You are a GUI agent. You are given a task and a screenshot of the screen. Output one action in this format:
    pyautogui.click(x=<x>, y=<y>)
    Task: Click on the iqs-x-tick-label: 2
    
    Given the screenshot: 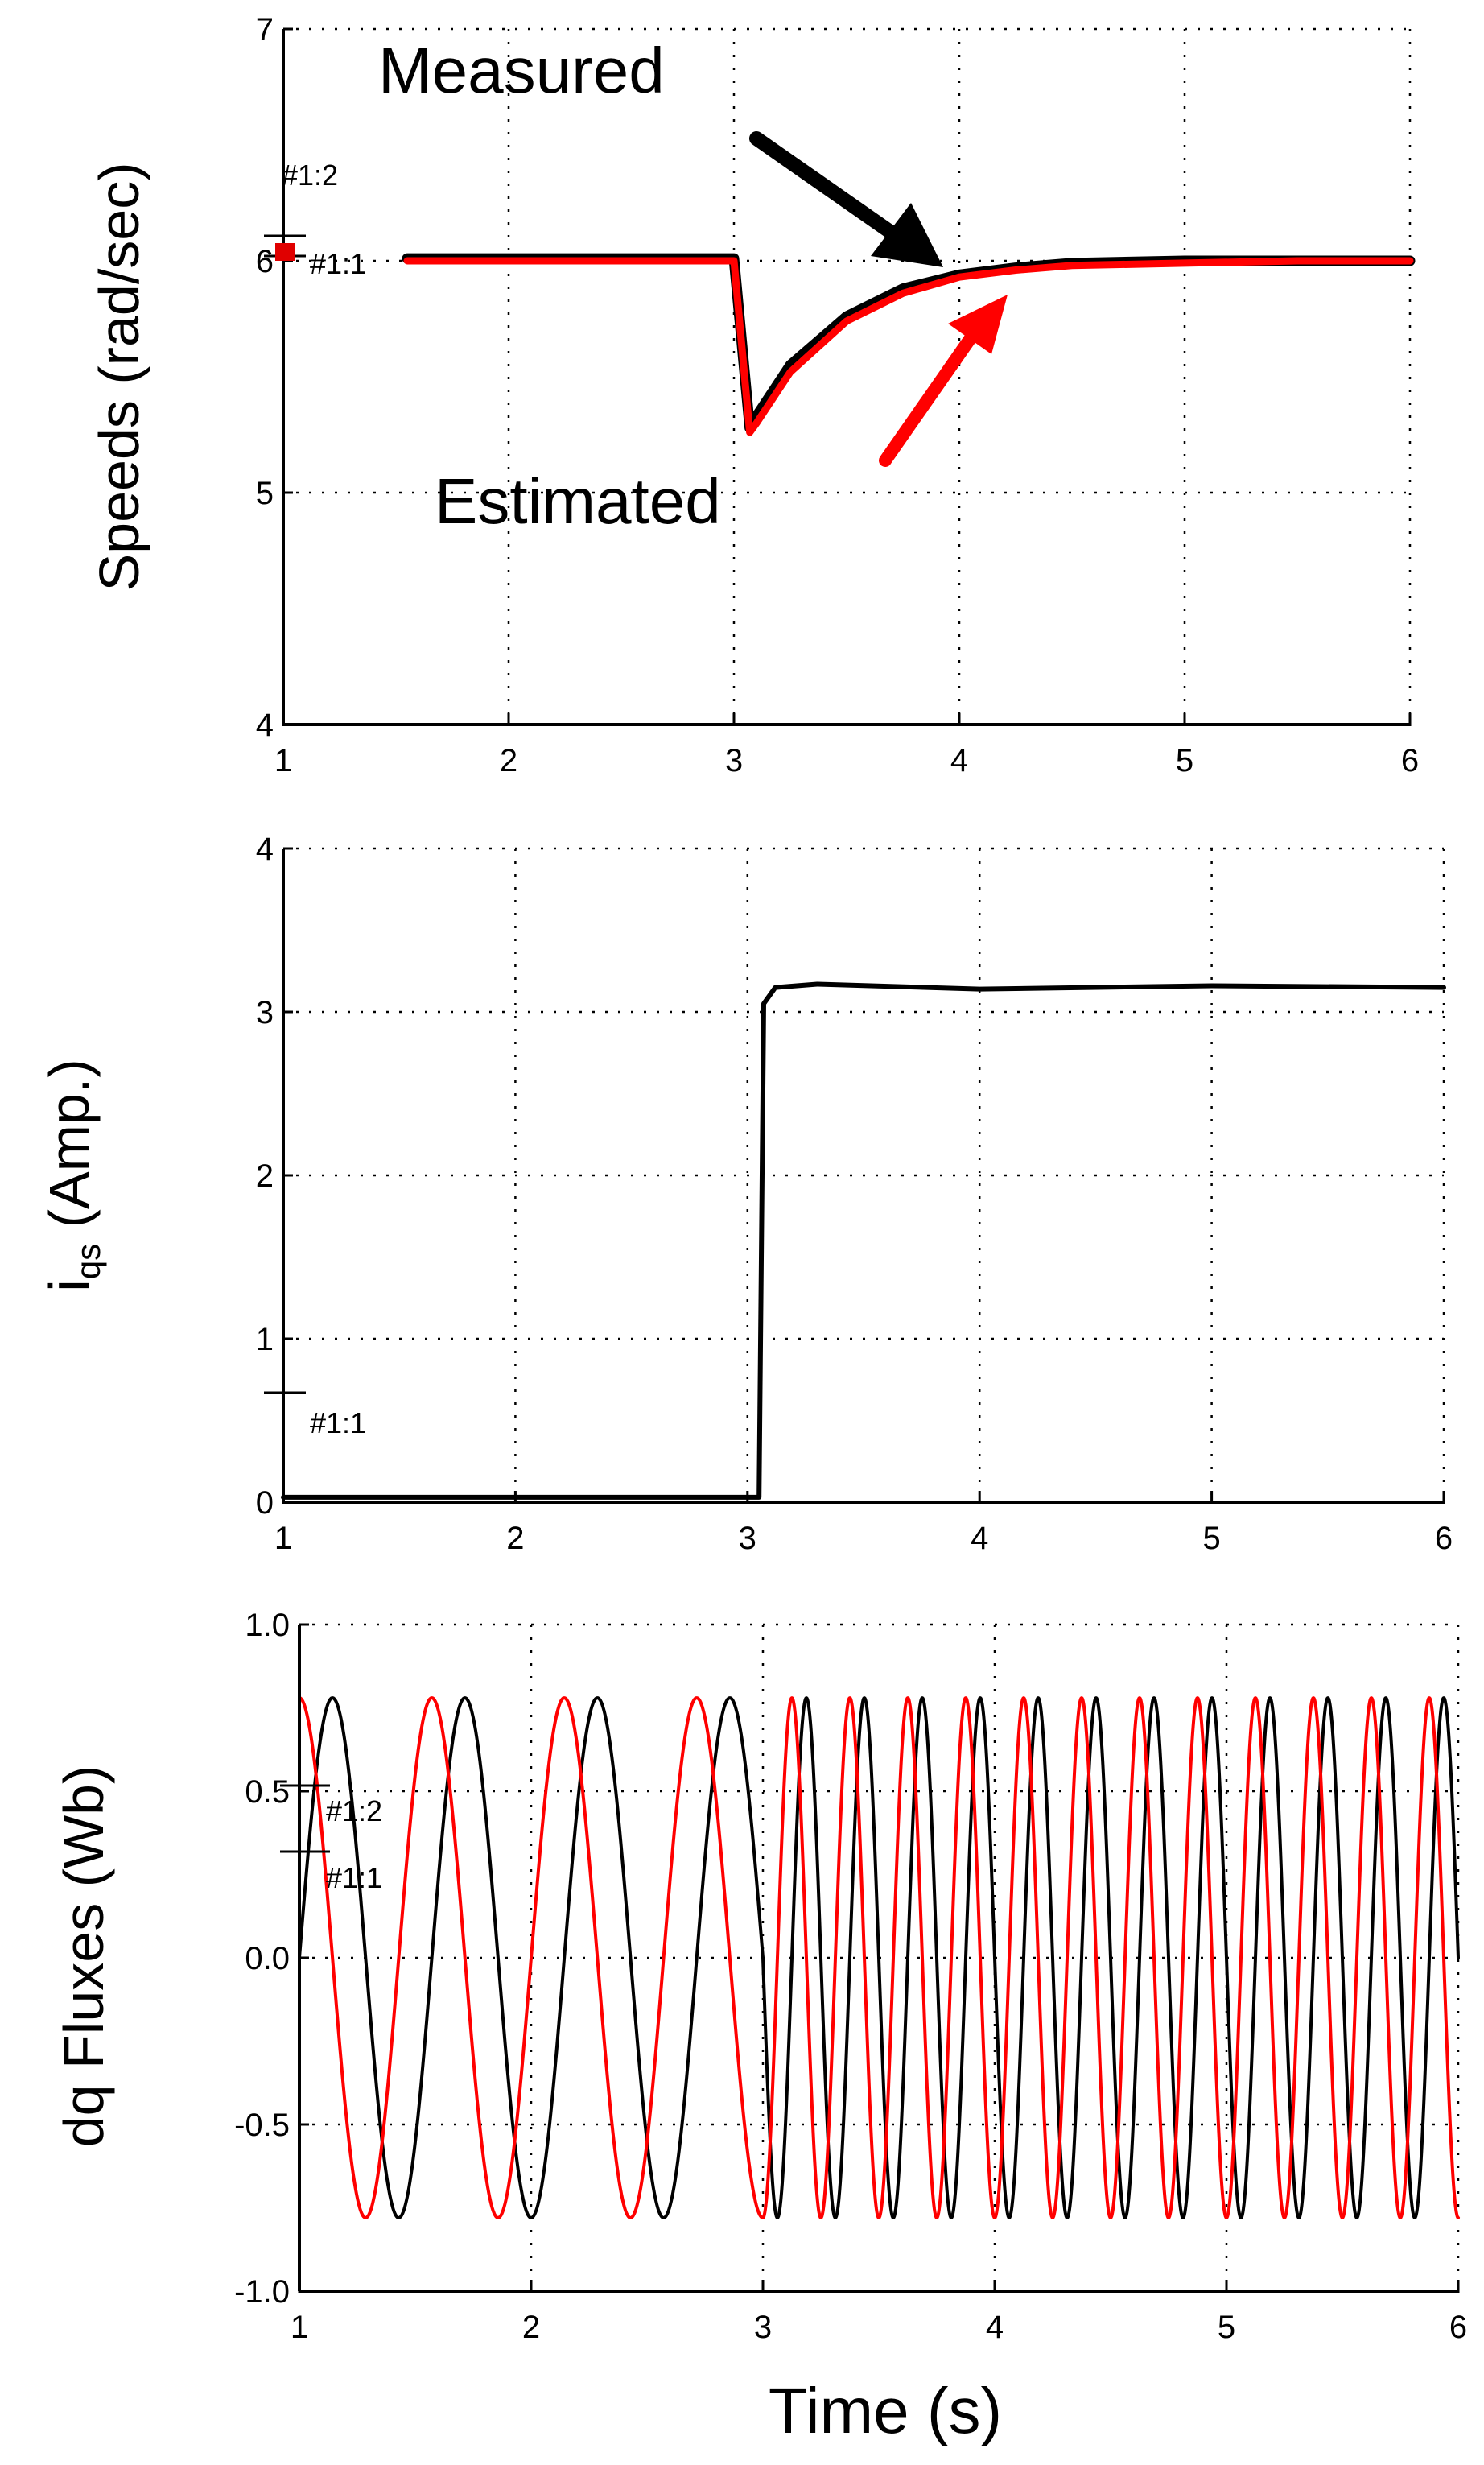 What is the action you would take?
    pyautogui.click(x=515, y=1538)
    